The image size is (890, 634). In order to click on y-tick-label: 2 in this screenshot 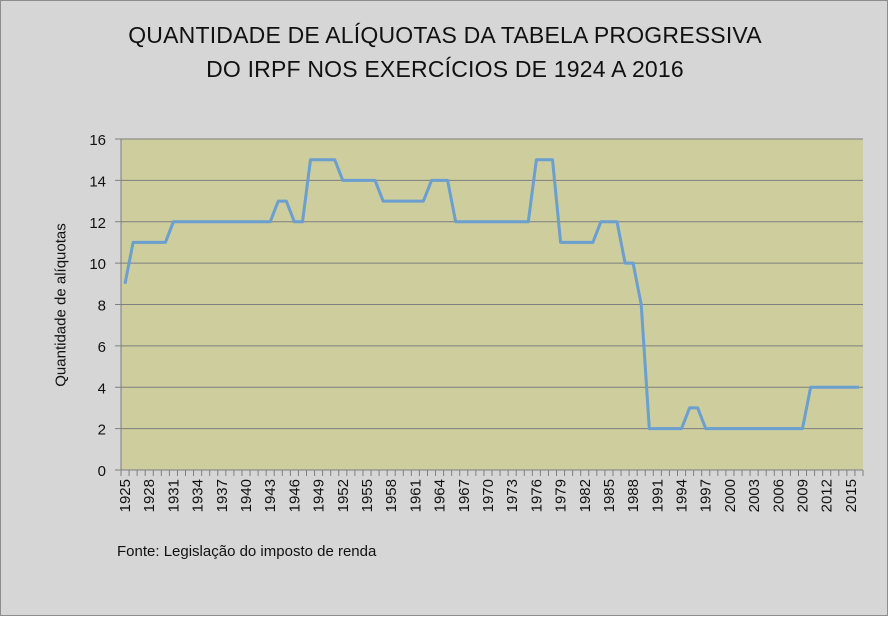, I will do `click(102, 430)`.